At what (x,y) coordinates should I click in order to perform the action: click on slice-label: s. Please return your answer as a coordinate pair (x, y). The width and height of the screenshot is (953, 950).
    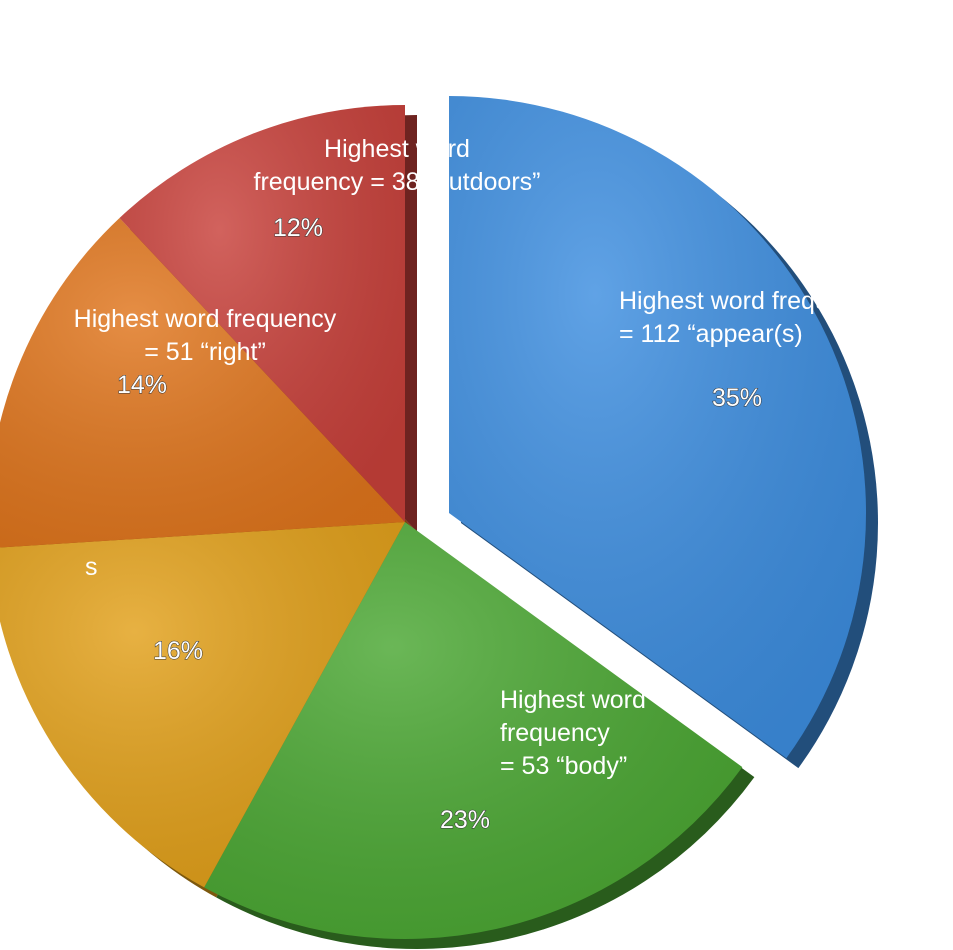
    Looking at the image, I should click on (91, 567).